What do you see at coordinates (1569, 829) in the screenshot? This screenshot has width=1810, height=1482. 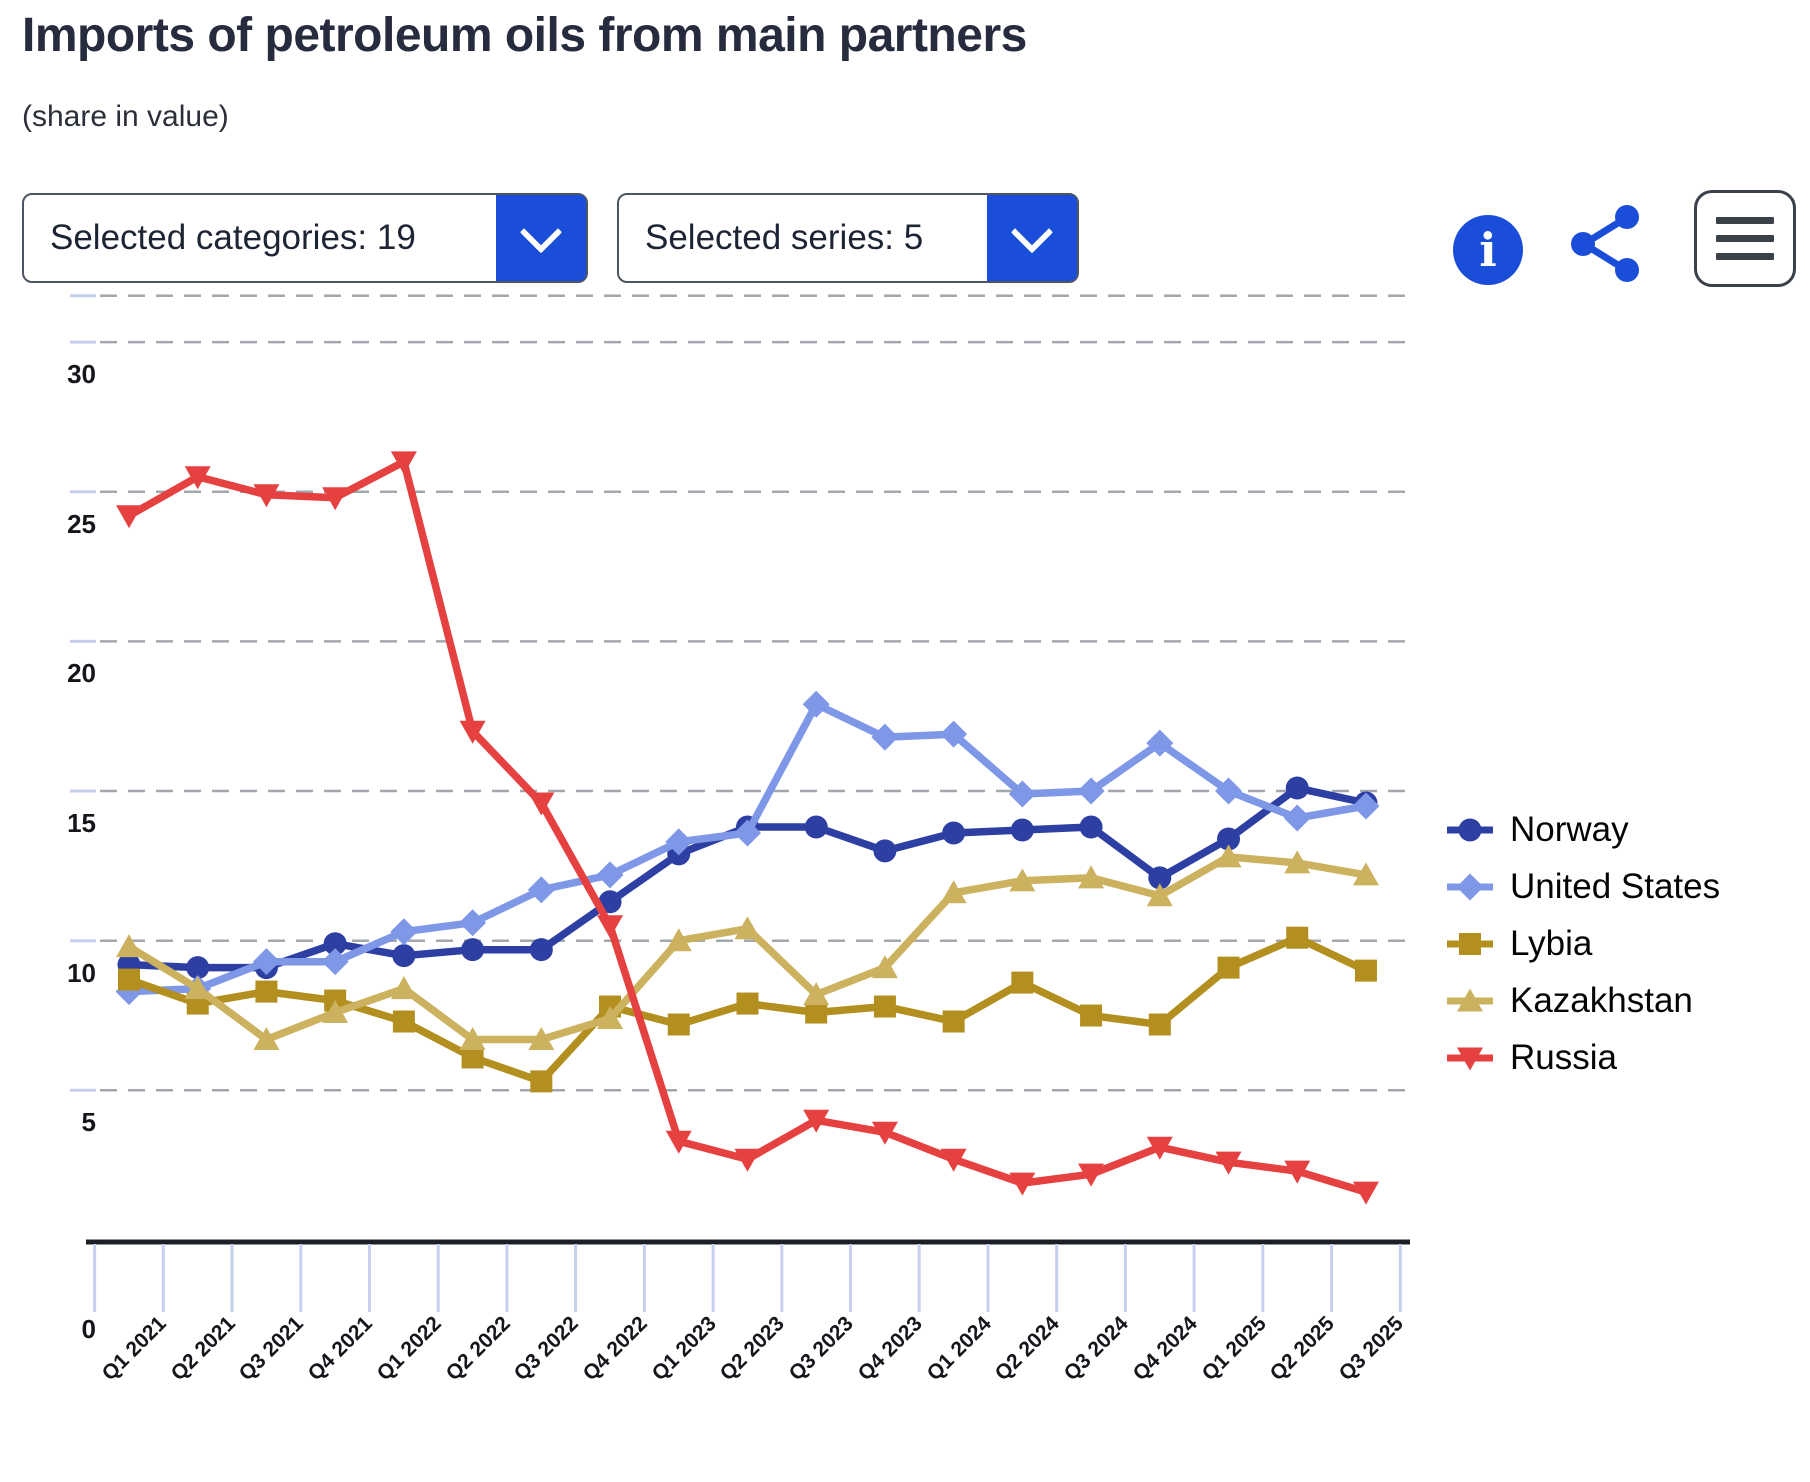 I see `legend-label: Norway` at bounding box center [1569, 829].